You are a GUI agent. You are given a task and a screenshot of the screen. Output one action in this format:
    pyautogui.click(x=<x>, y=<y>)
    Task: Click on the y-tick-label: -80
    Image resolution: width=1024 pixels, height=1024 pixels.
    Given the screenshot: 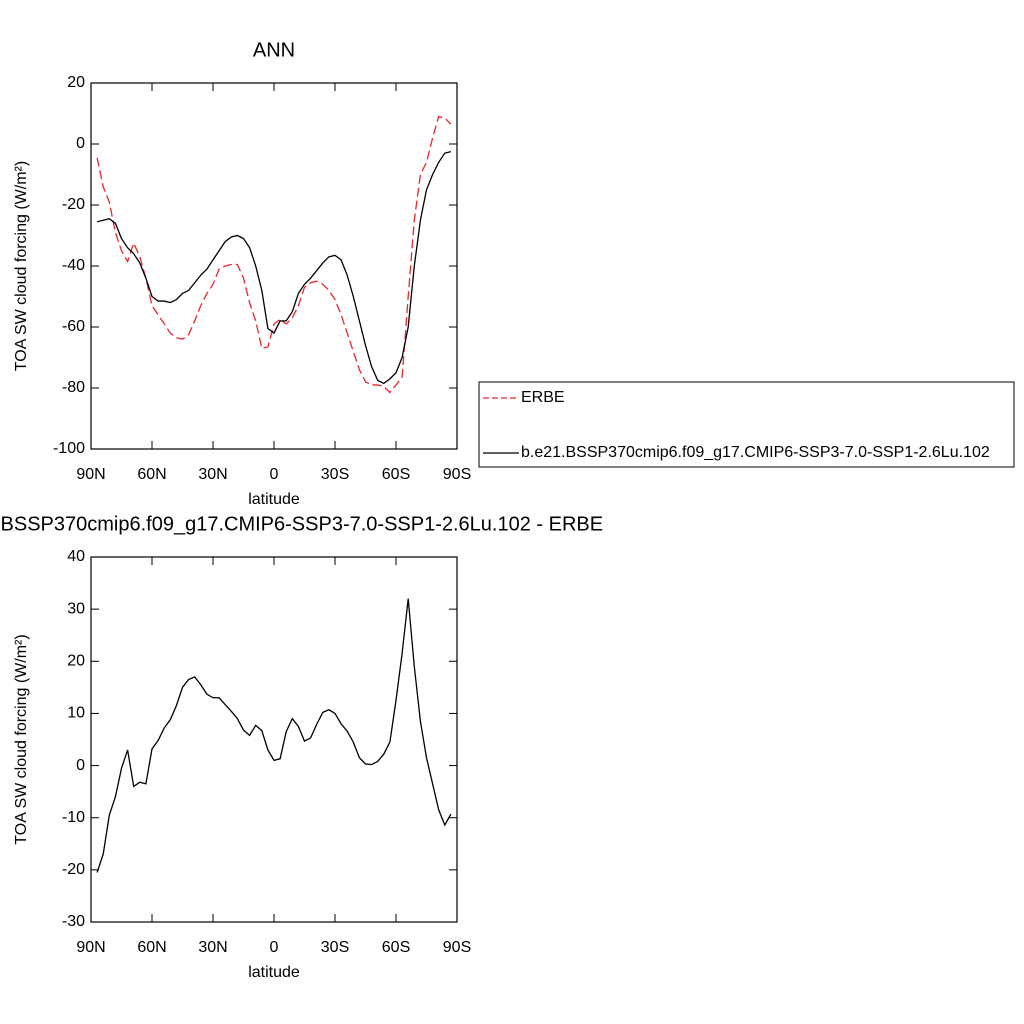 What is the action you would take?
    pyautogui.click(x=73, y=387)
    